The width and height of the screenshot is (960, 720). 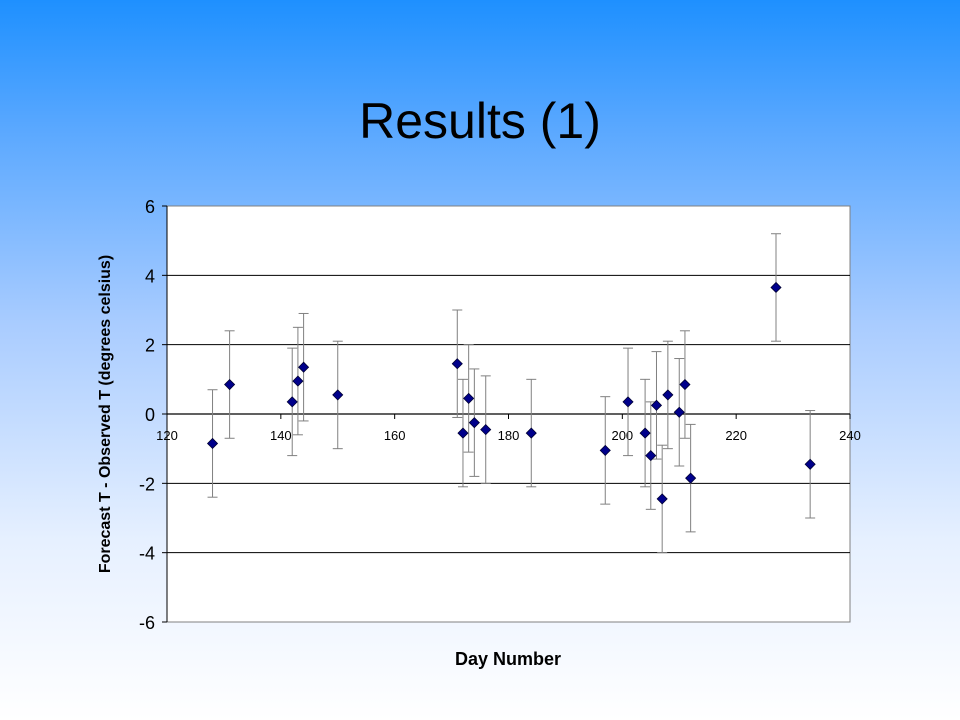 What do you see at coordinates (509, 435) in the screenshot?
I see `x-tick-label: 180` at bounding box center [509, 435].